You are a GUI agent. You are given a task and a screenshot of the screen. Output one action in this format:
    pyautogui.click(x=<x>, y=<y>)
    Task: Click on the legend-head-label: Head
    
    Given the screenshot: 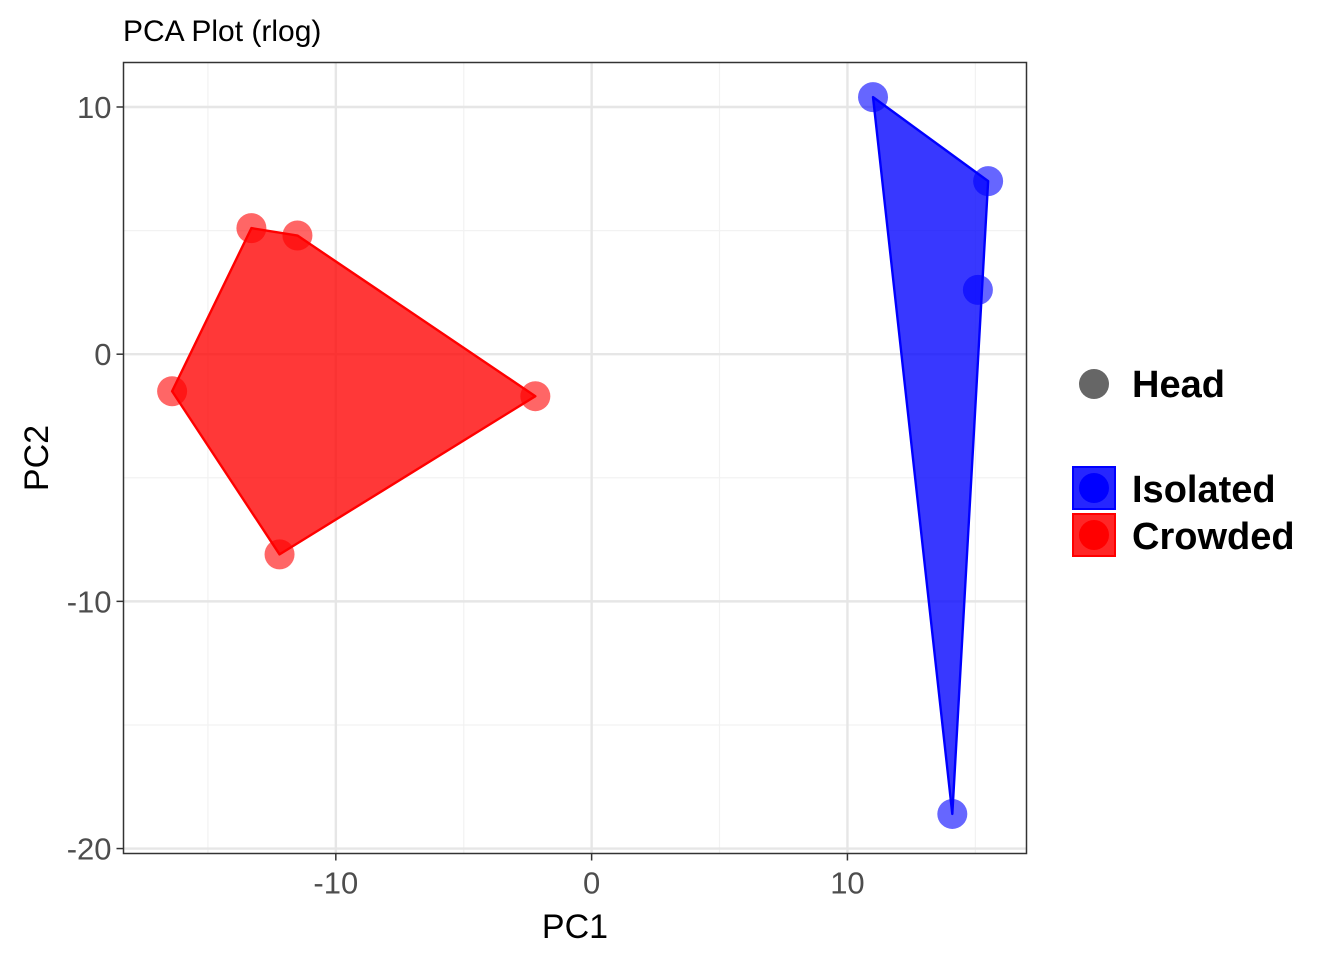 What is the action you would take?
    pyautogui.click(x=1178, y=385)
    